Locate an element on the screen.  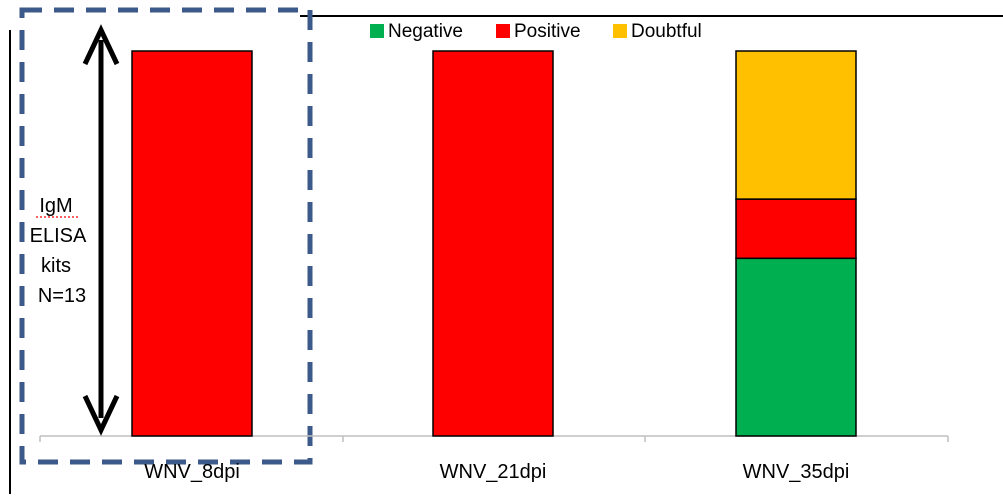
bar-positive-wnv_8dpi is located at coordinates (192, 243).